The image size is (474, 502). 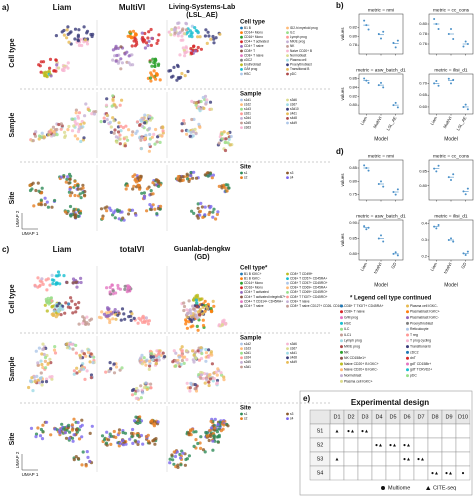 I want to click on legend-item: HSC, so click(x=247, y=74).